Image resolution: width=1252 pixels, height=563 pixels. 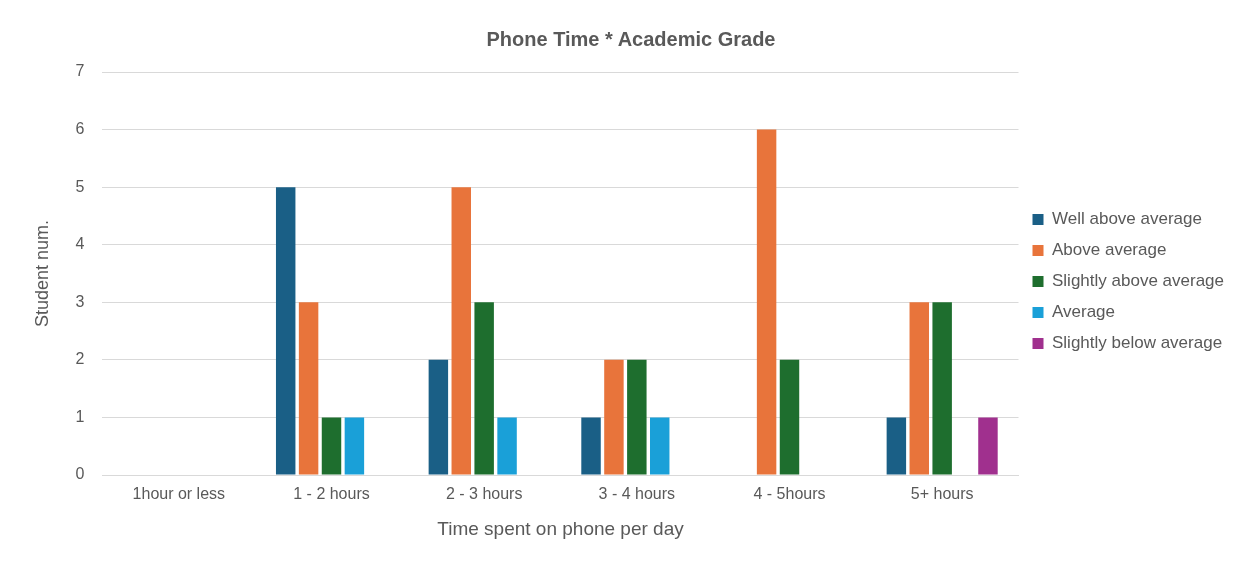 What do you see at coordinates (637, 494) in the screenshot?
I see `x-tick-label: 3 - 4 hours` at bounding box center [637, 494].